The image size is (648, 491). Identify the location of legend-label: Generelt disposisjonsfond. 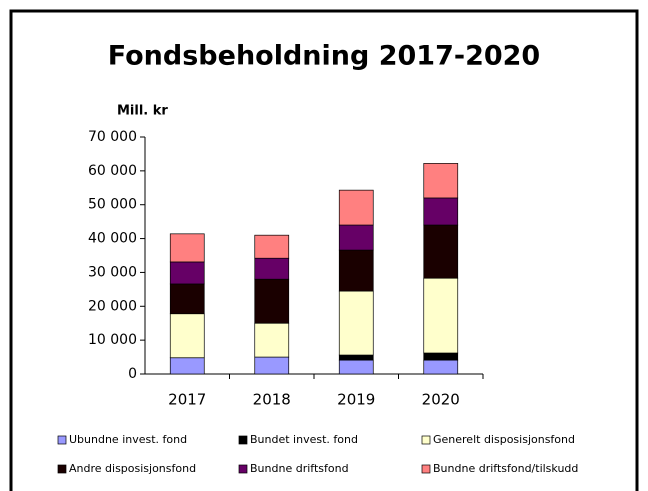
(504, 439).